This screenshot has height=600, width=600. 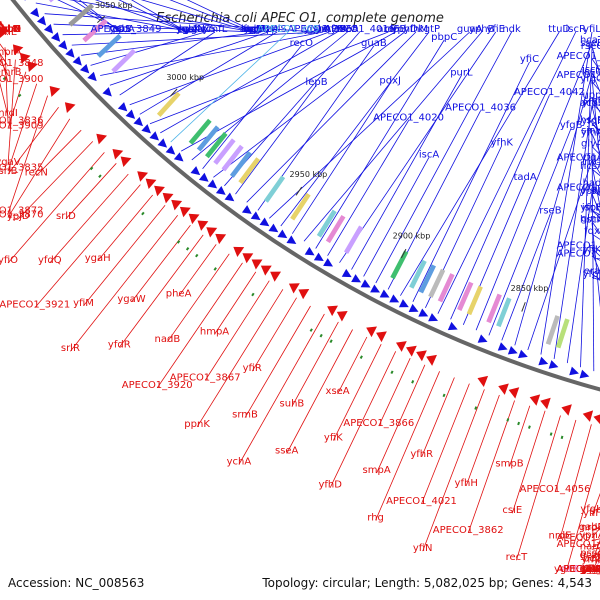 I want to click on gene-label-apeco1-4020: APECO1_4020, so click(x=408, y=118).